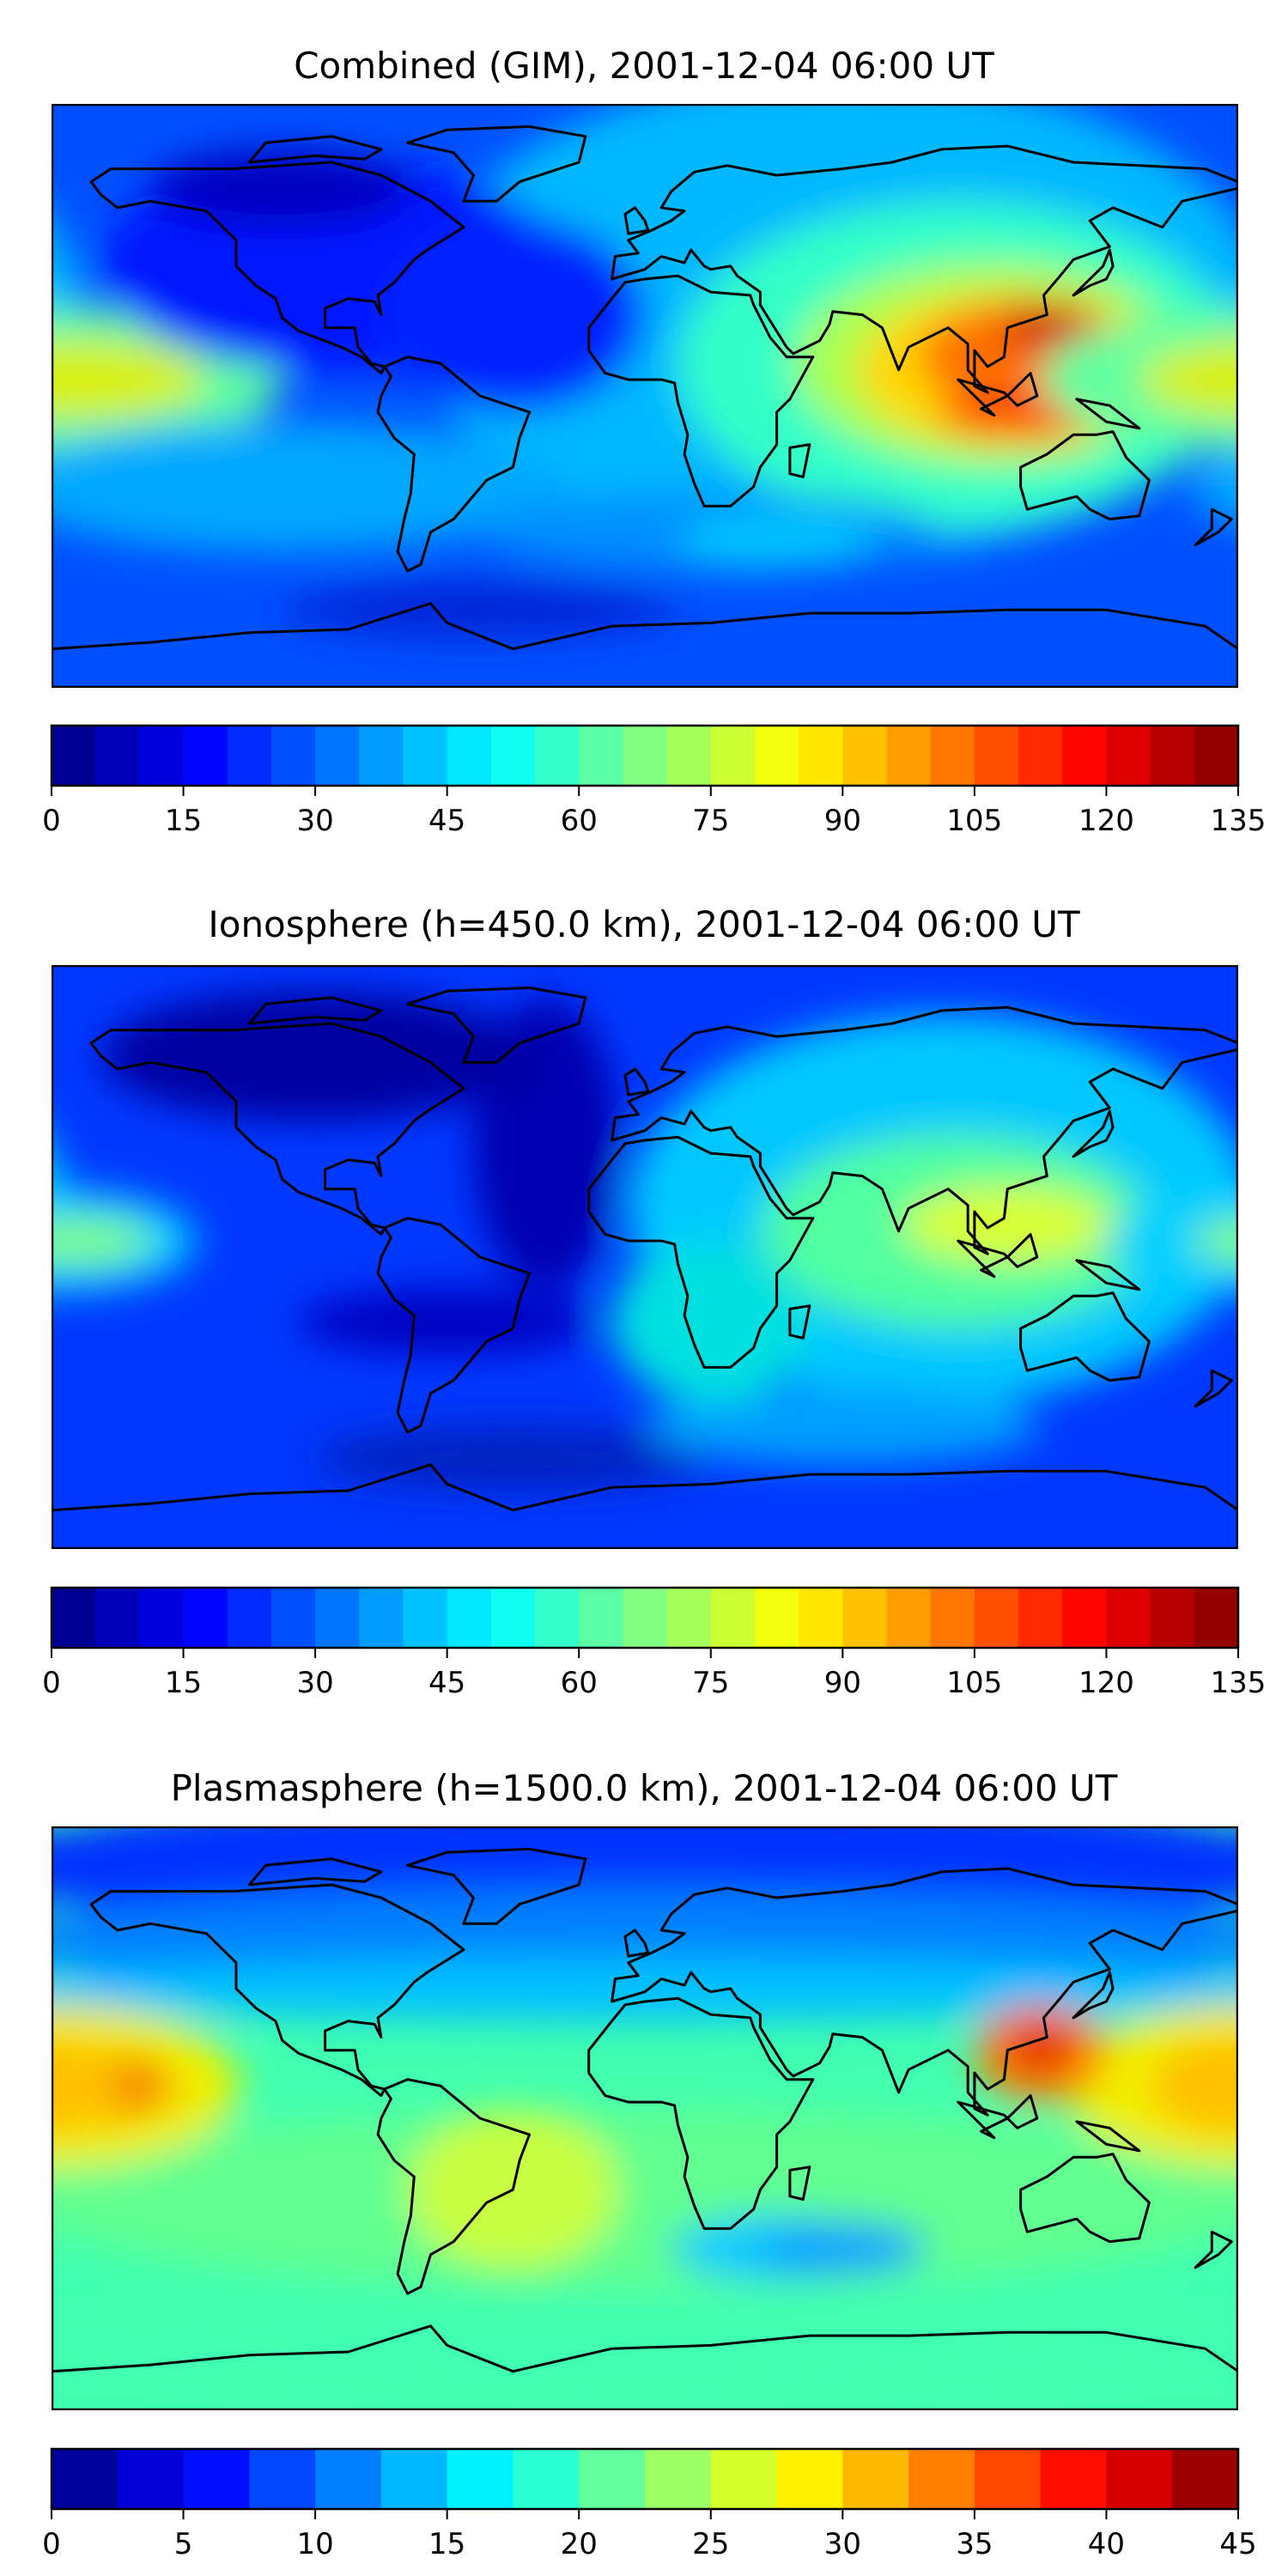 Image resolution: width=1288 pixels, height=2576 pixels. I want to click on coastline-antarctica, so click(645, 636).